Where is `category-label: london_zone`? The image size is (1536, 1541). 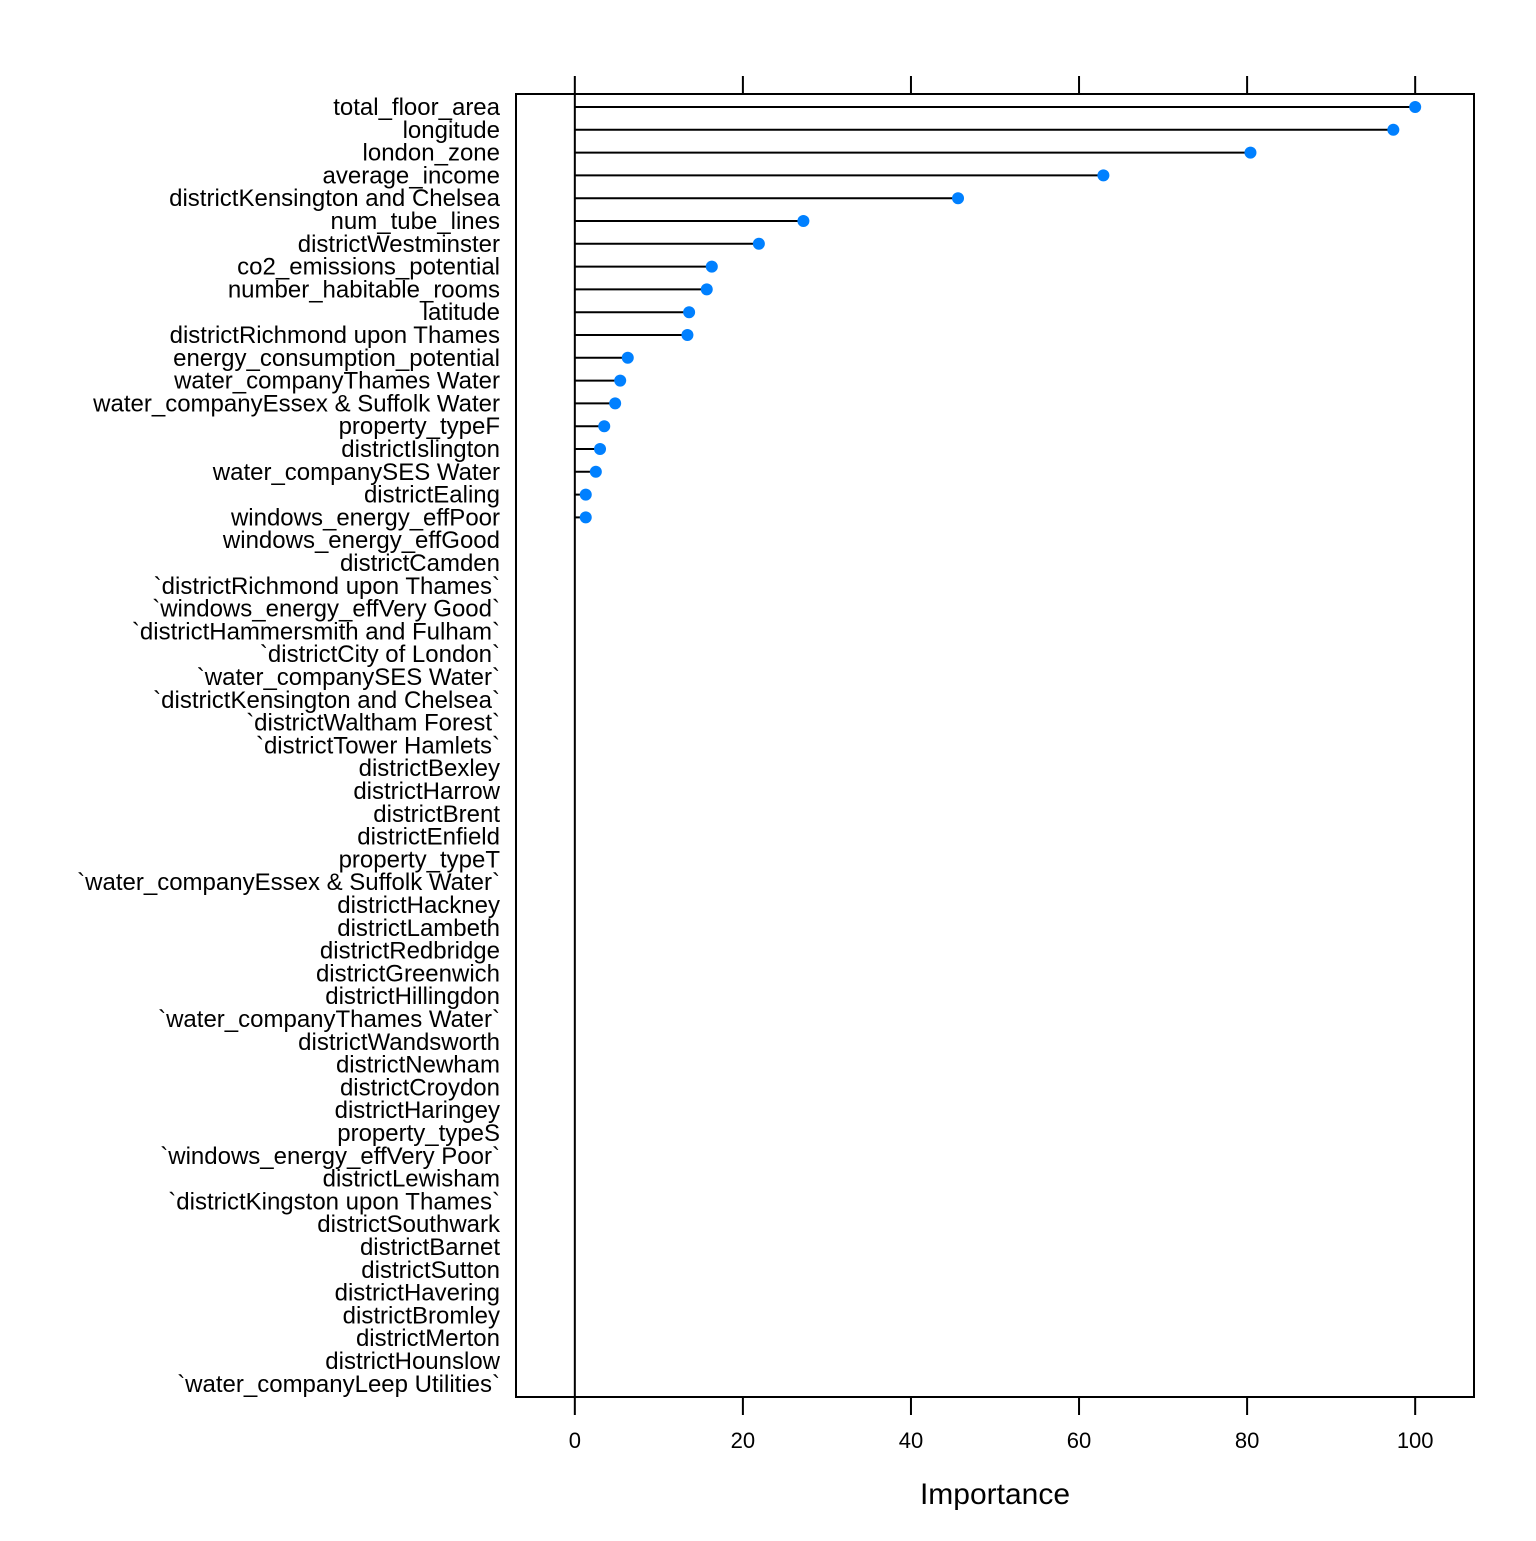
category-label: london_zone is located at coordinates (431, 153).